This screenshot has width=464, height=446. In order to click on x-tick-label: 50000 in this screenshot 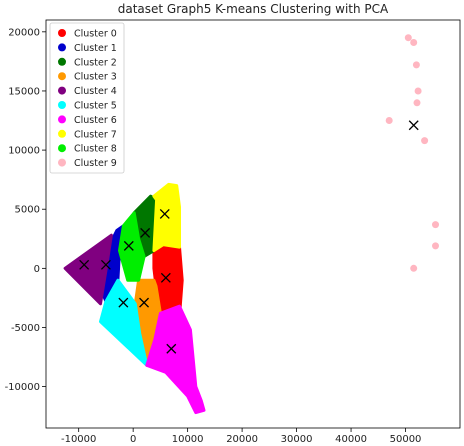, I will do `click(406, 439)`.